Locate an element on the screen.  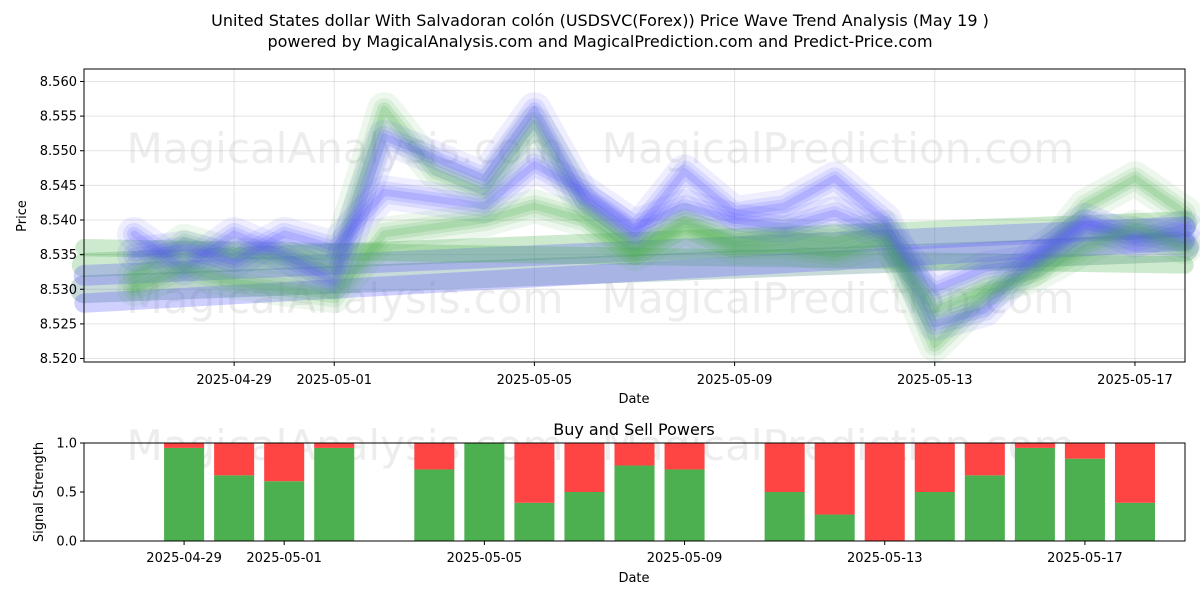
price-y-tick-label: 8.530 is located at coordinates (58, 290).